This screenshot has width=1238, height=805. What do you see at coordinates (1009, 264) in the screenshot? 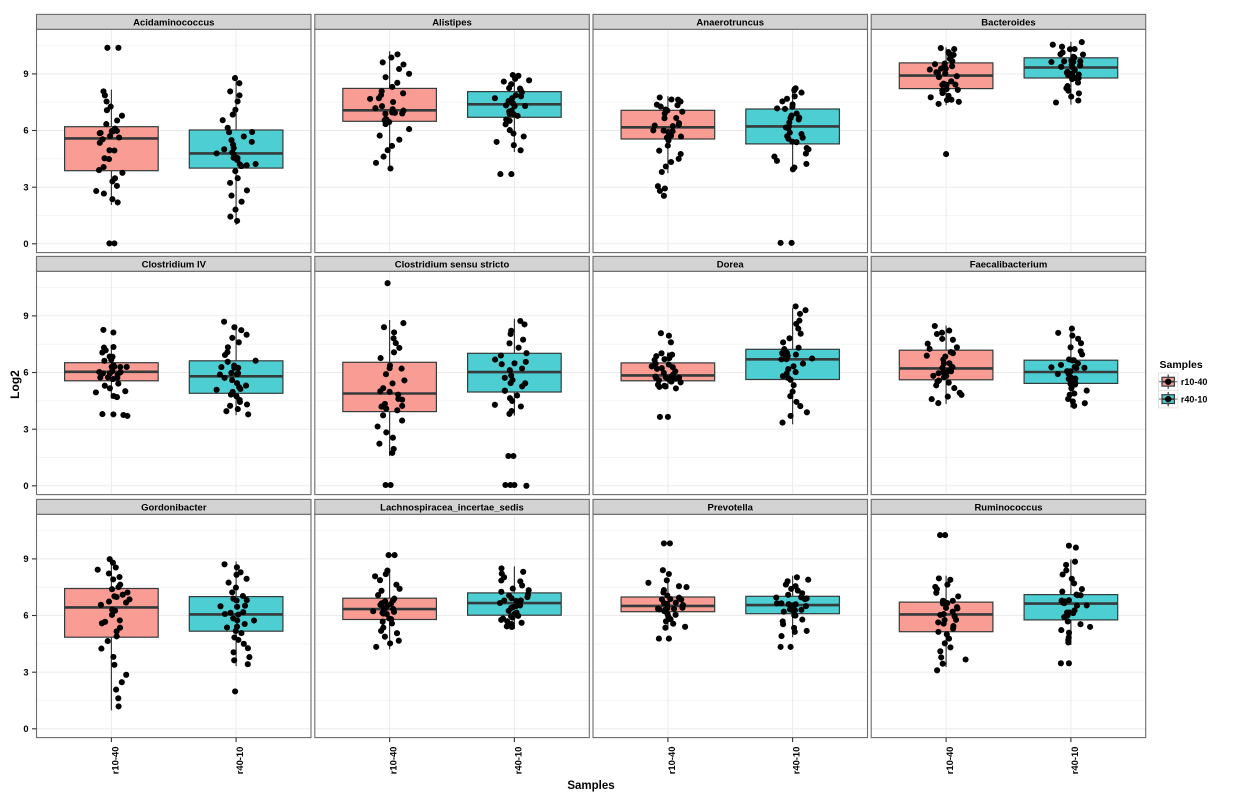
I see `svg-text: Faecalibacterium` at bounding box center [1009, 264].